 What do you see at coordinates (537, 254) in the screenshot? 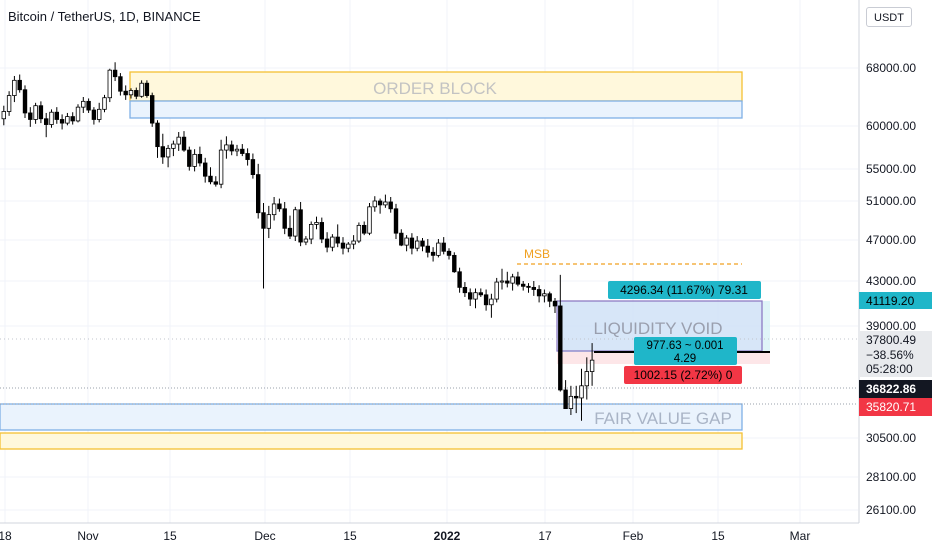
I see `msb-label: MSB` at bounding box center [537, 254].